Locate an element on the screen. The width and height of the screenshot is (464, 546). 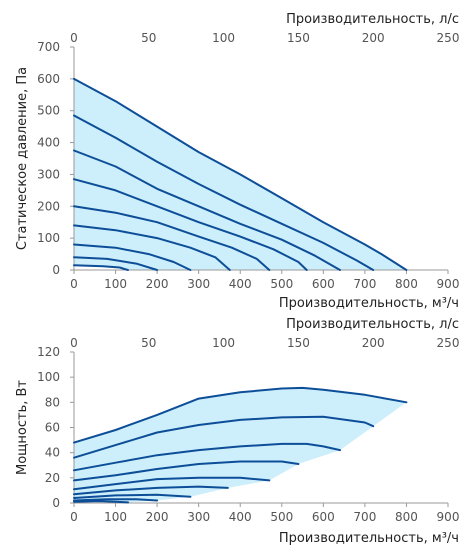
power-x-tick-label: 600 is located at coordinates (323, 517).